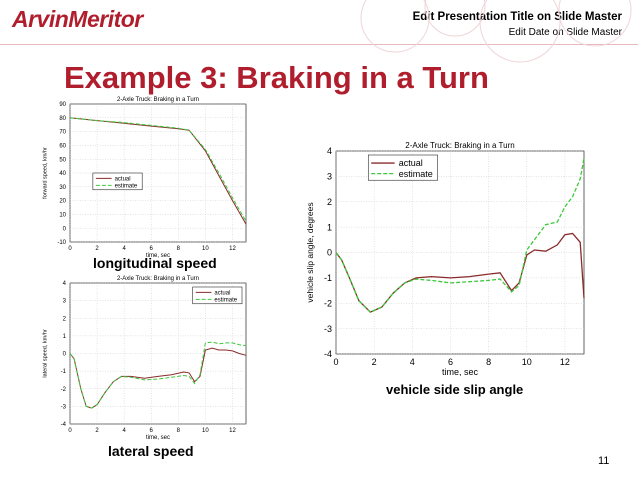 Image resolution: width=638 pixels, height=478 pixels. I want to click on y-tick-label: 10, so click(62, 216).